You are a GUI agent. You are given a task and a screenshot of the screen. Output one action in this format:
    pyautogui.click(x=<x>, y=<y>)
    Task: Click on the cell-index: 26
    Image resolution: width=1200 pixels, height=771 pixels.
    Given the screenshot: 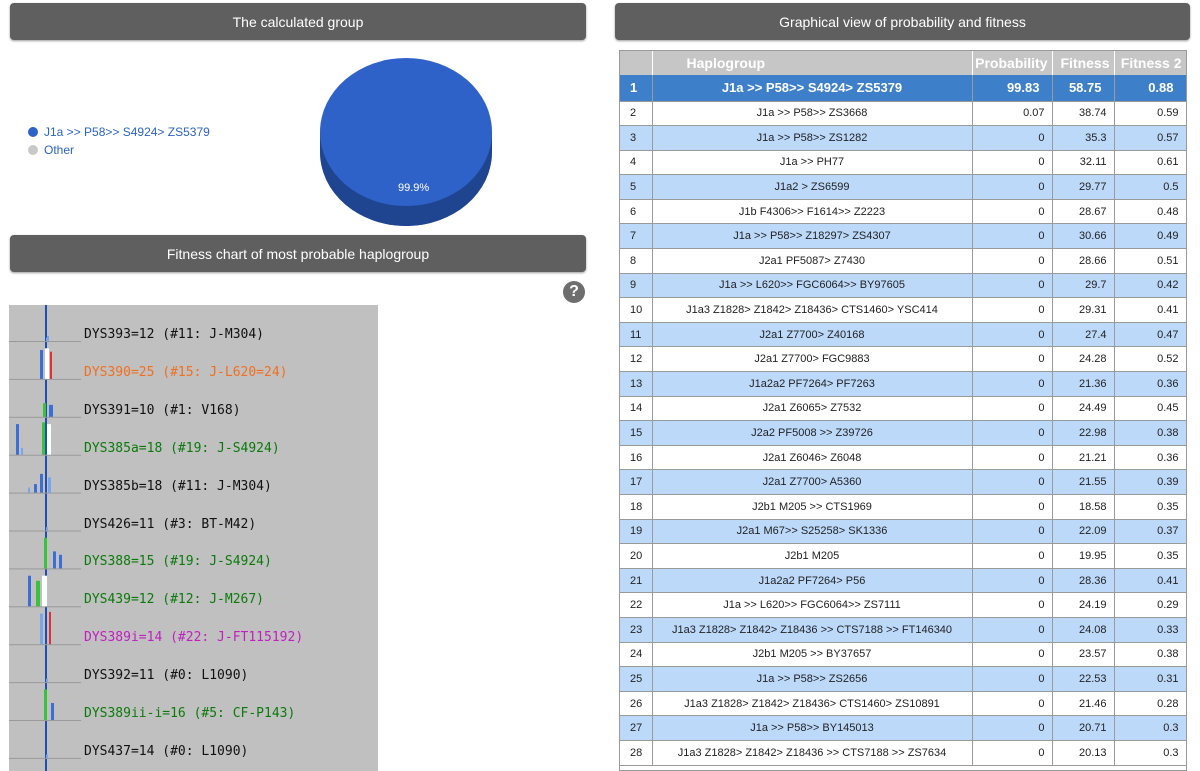 What is the action you would take?
    pyautogui.click(x=636, y=704)
    